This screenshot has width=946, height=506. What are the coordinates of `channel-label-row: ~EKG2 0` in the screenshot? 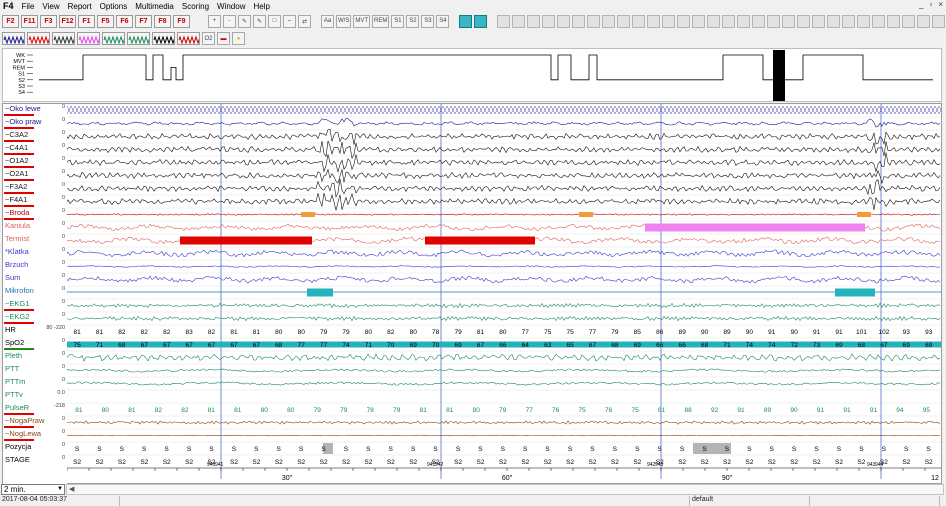 It's located at (35, 317).